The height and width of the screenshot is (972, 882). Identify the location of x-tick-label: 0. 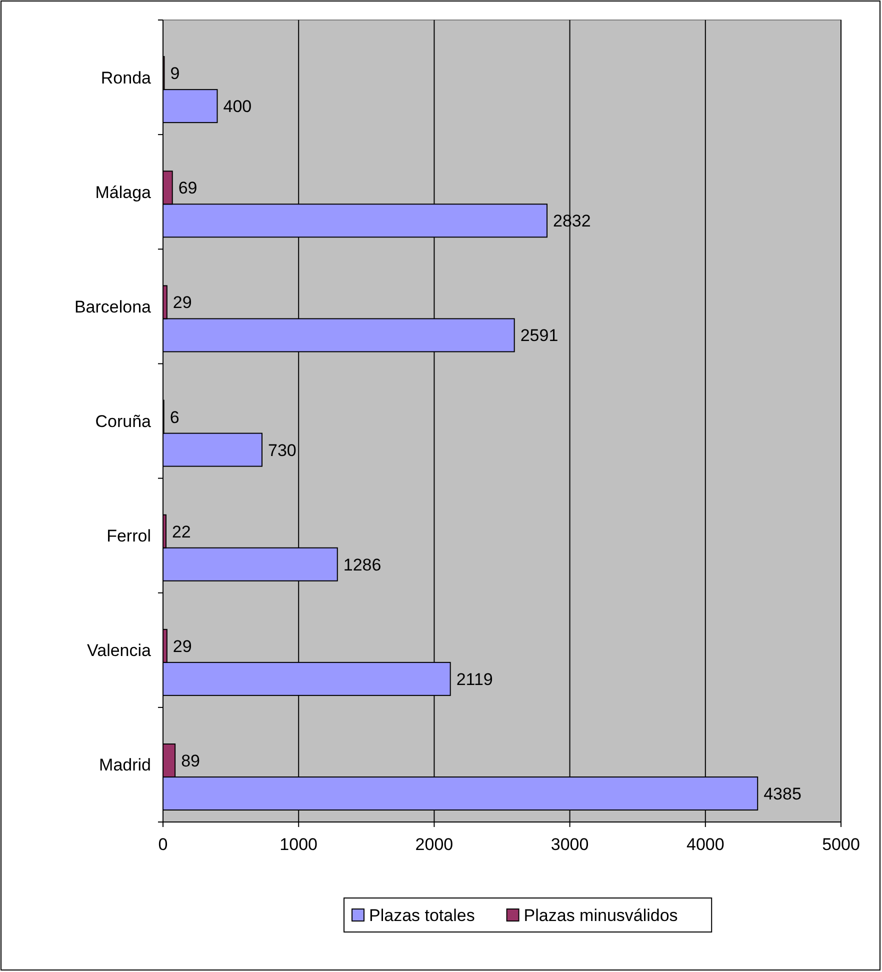
(163, 844).